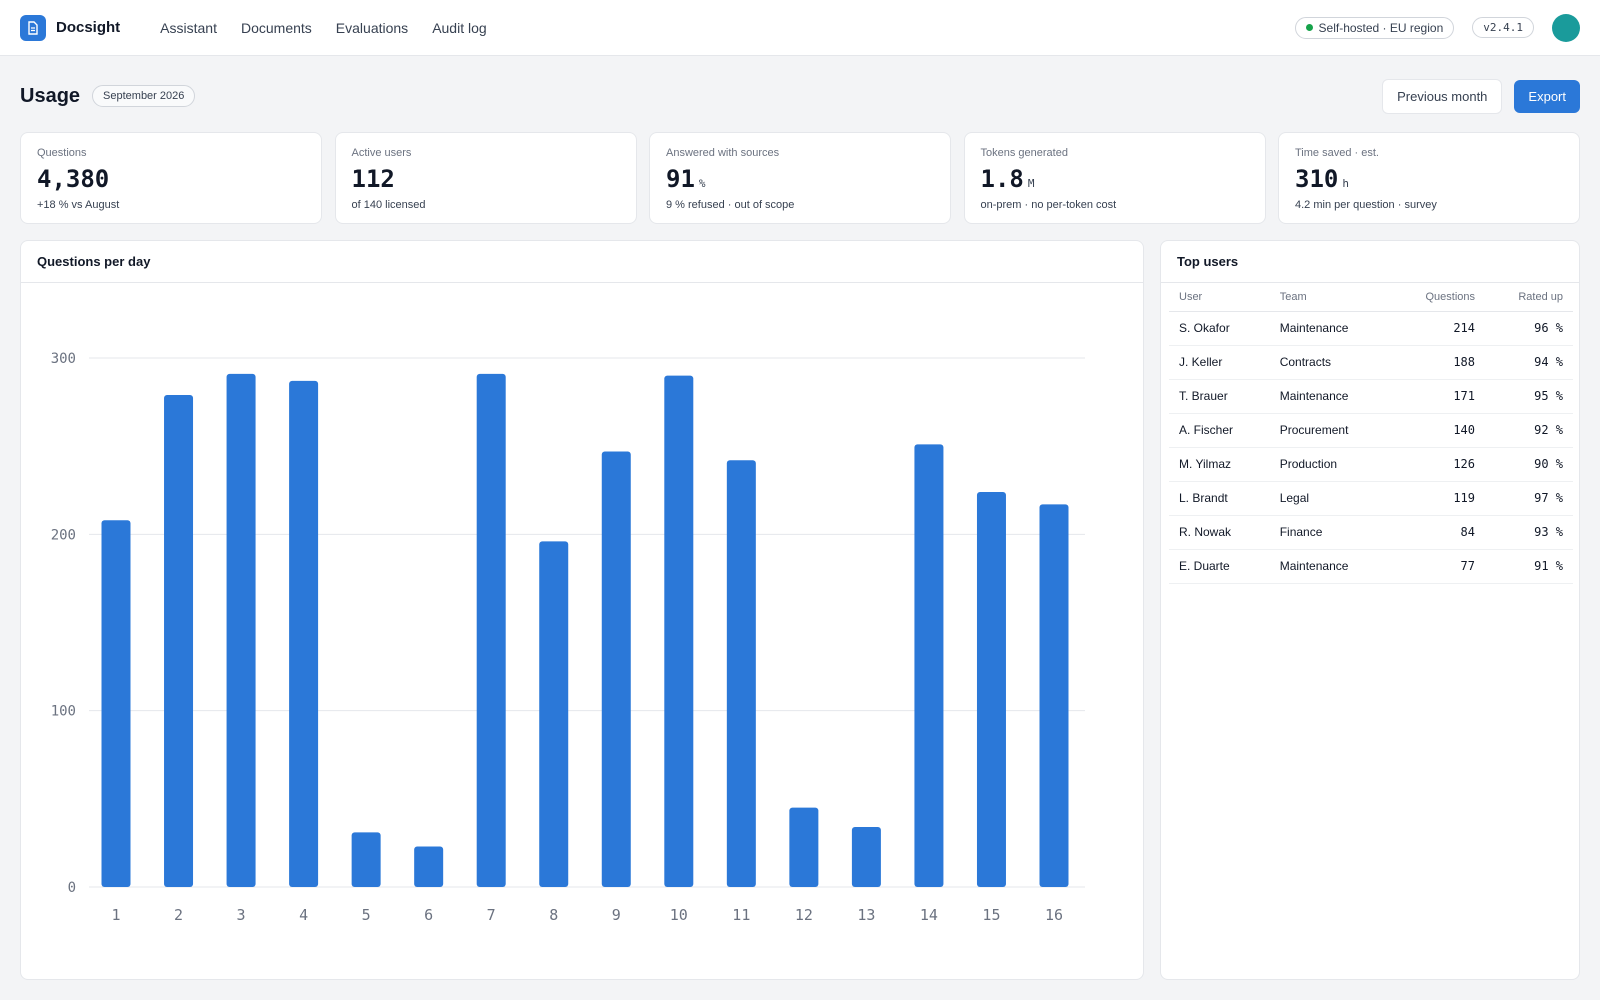 The height and width of the screenshot is (1000, 1600). I want to click on x-tick-label: 14, so click(929, 915).